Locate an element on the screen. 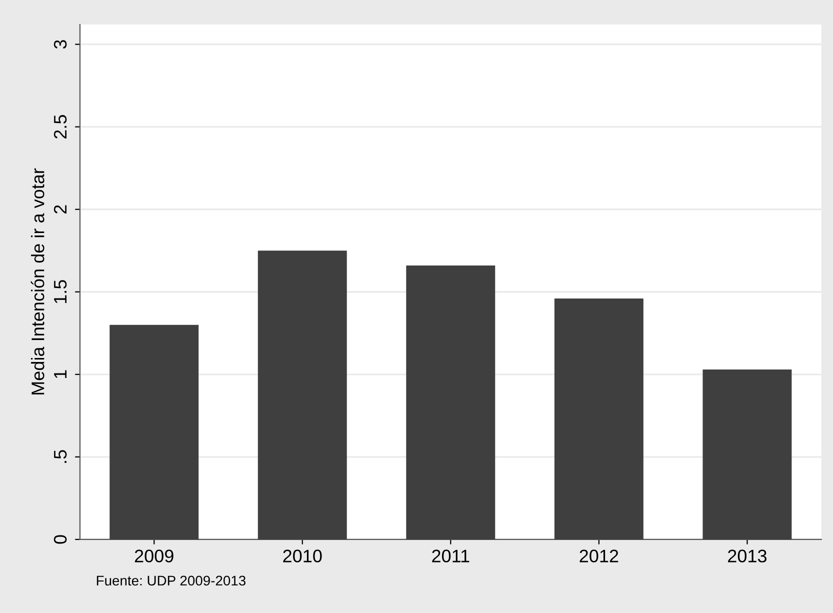  source-note: Fuente: UDP 2009-2013 is located at coordinates (171, 581).